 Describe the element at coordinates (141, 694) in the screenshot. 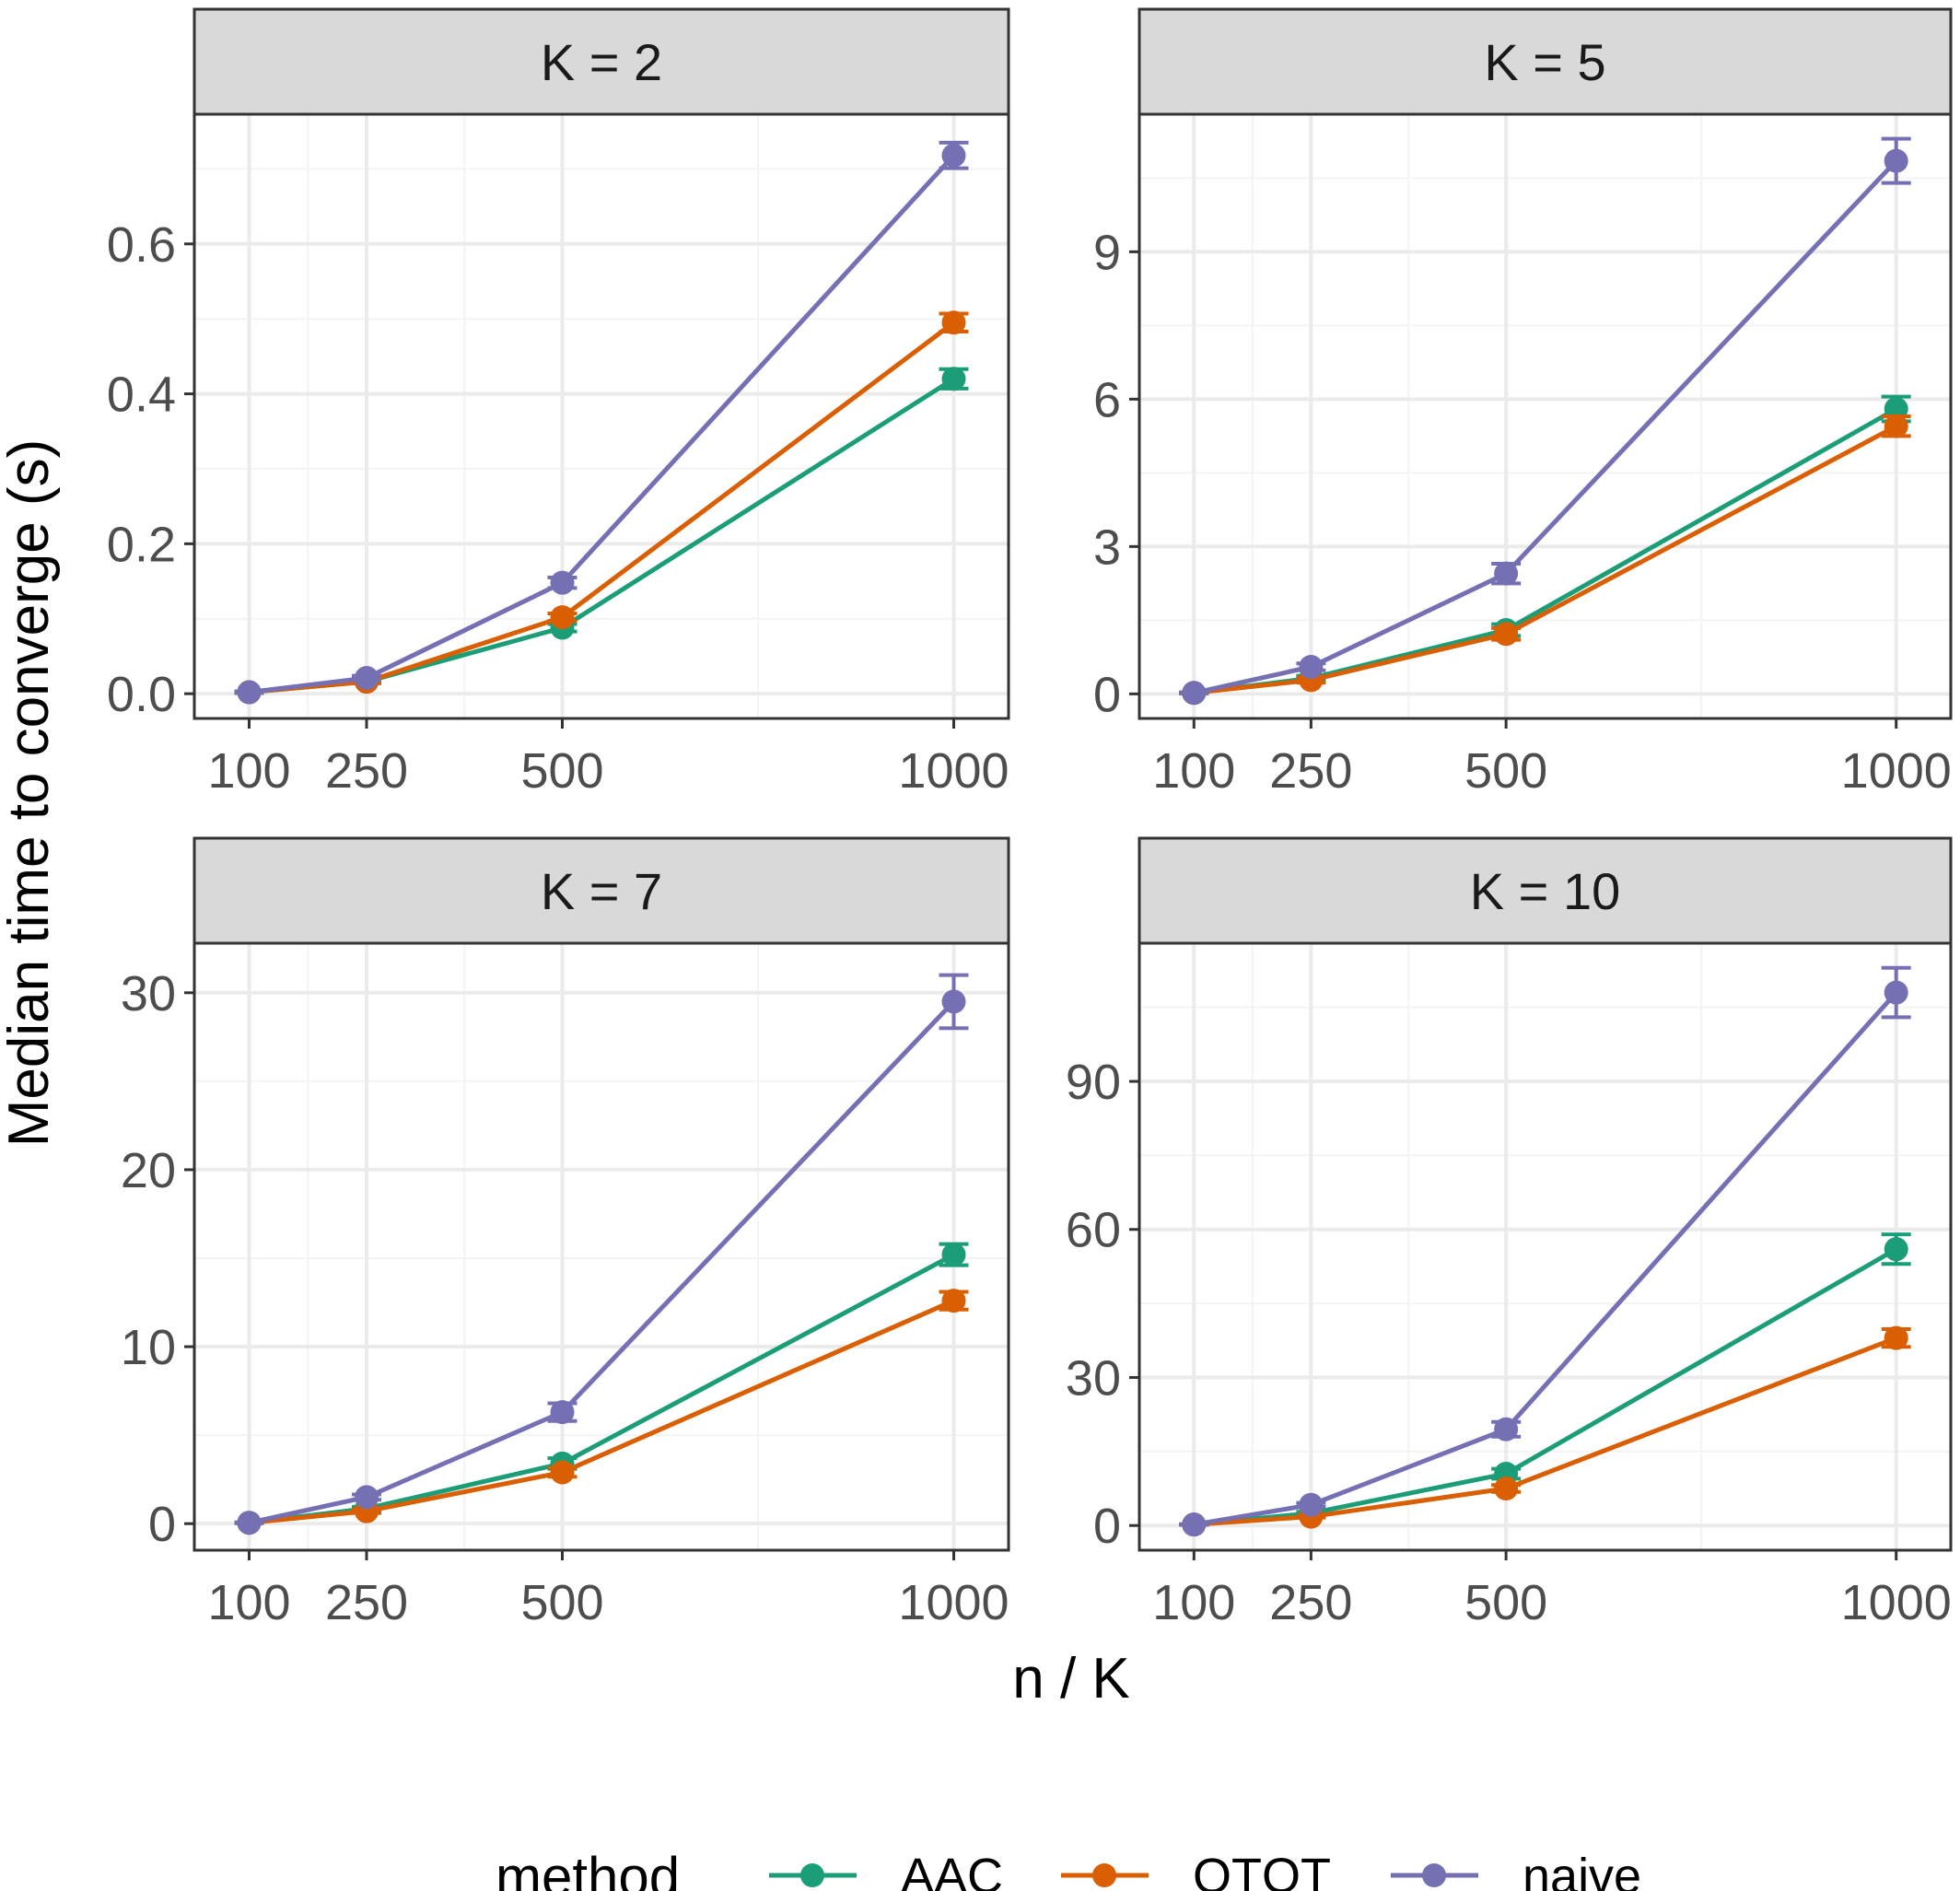

I see `y-tick-label: 0.0` at that location.